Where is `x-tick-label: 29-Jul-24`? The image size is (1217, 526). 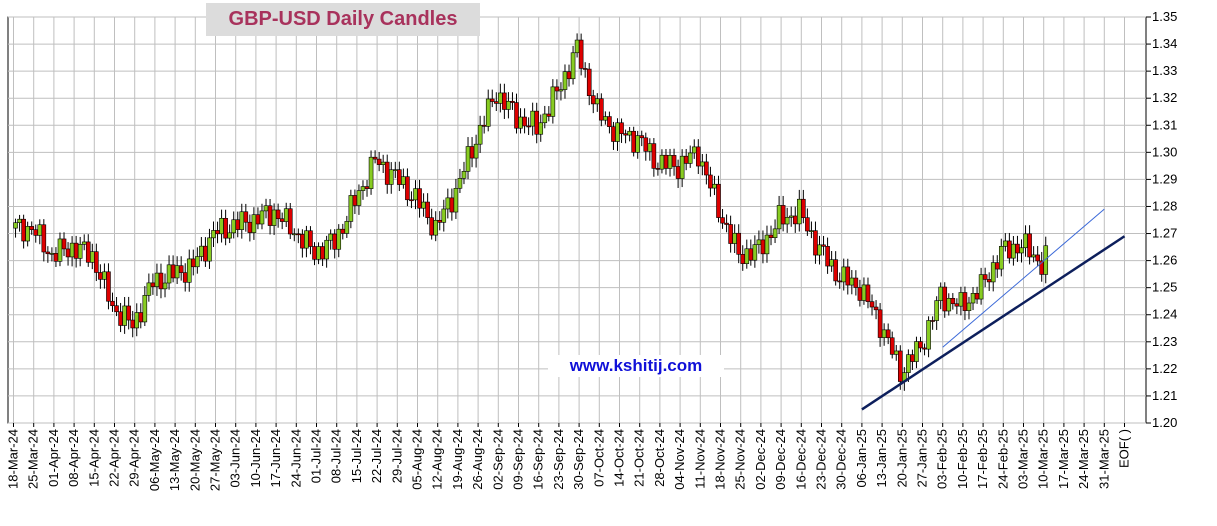 x-tick-label: 29-Jul-24 is located at coordinates (396, 456).